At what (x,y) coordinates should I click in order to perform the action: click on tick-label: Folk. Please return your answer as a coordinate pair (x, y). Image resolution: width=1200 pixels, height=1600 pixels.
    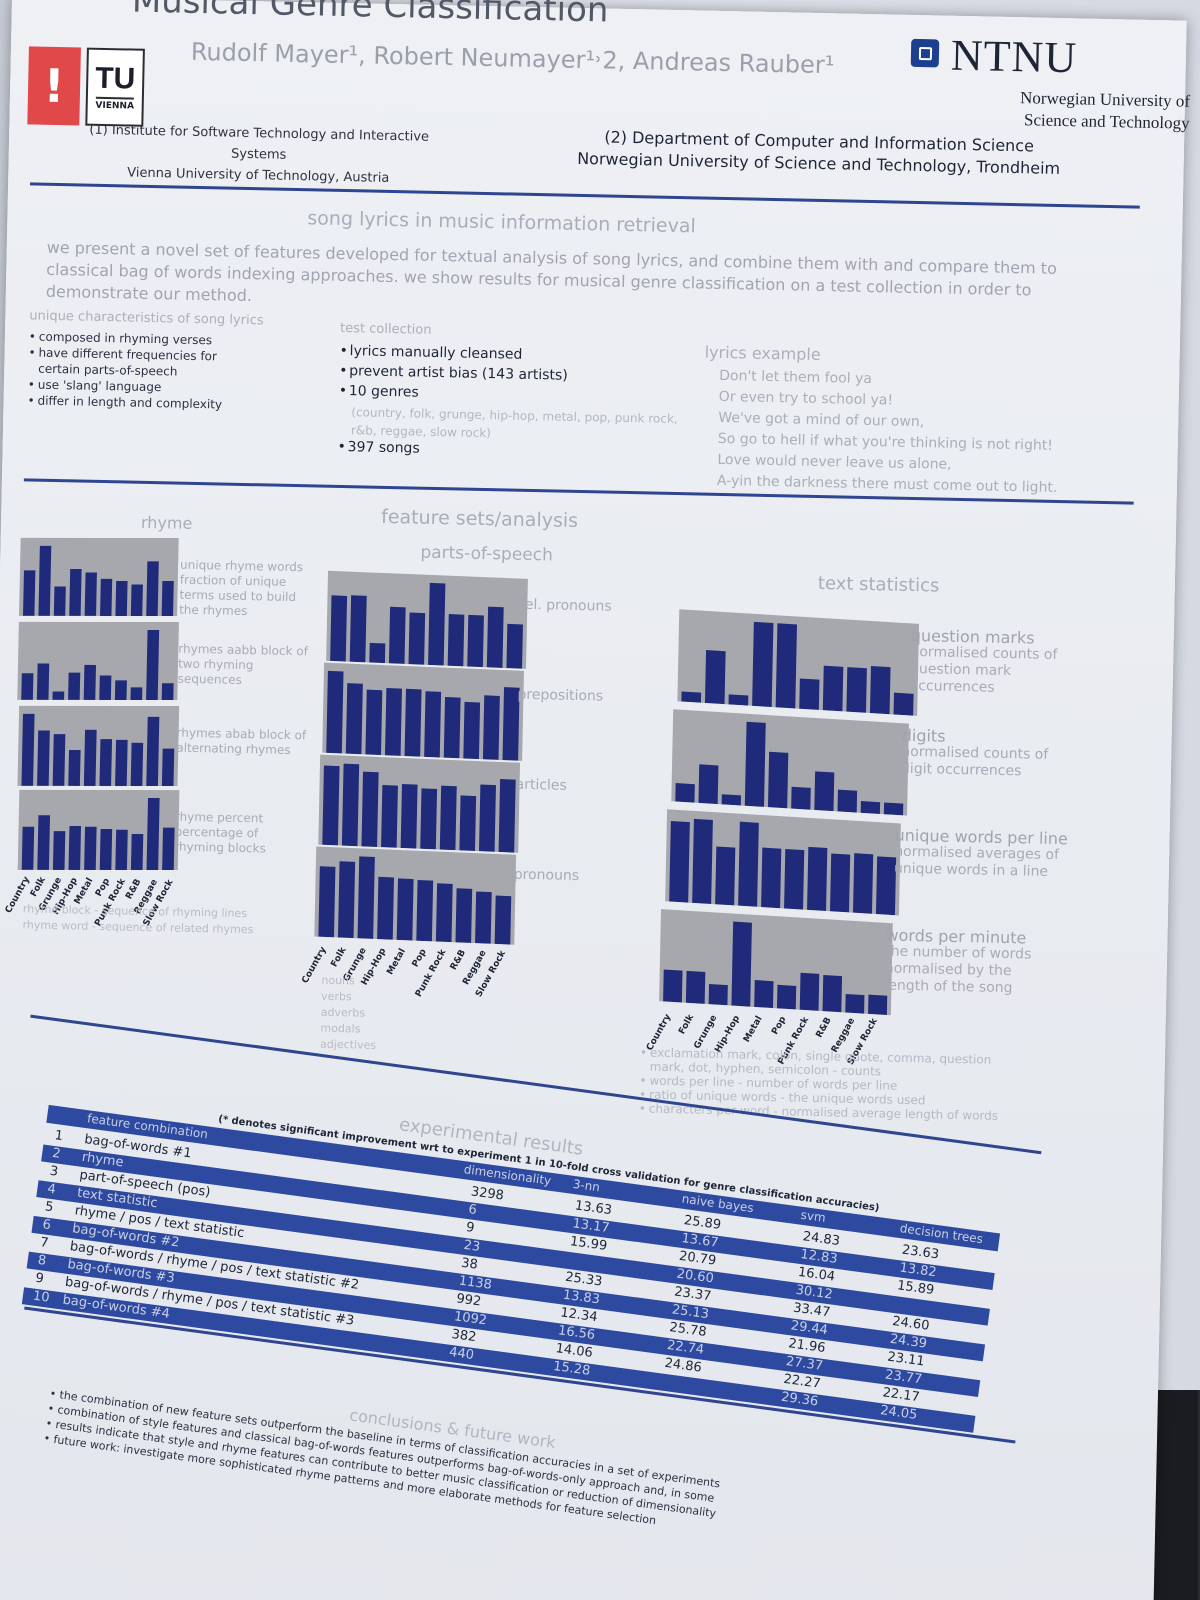
    Looking at the image, I should click on (339, 957).